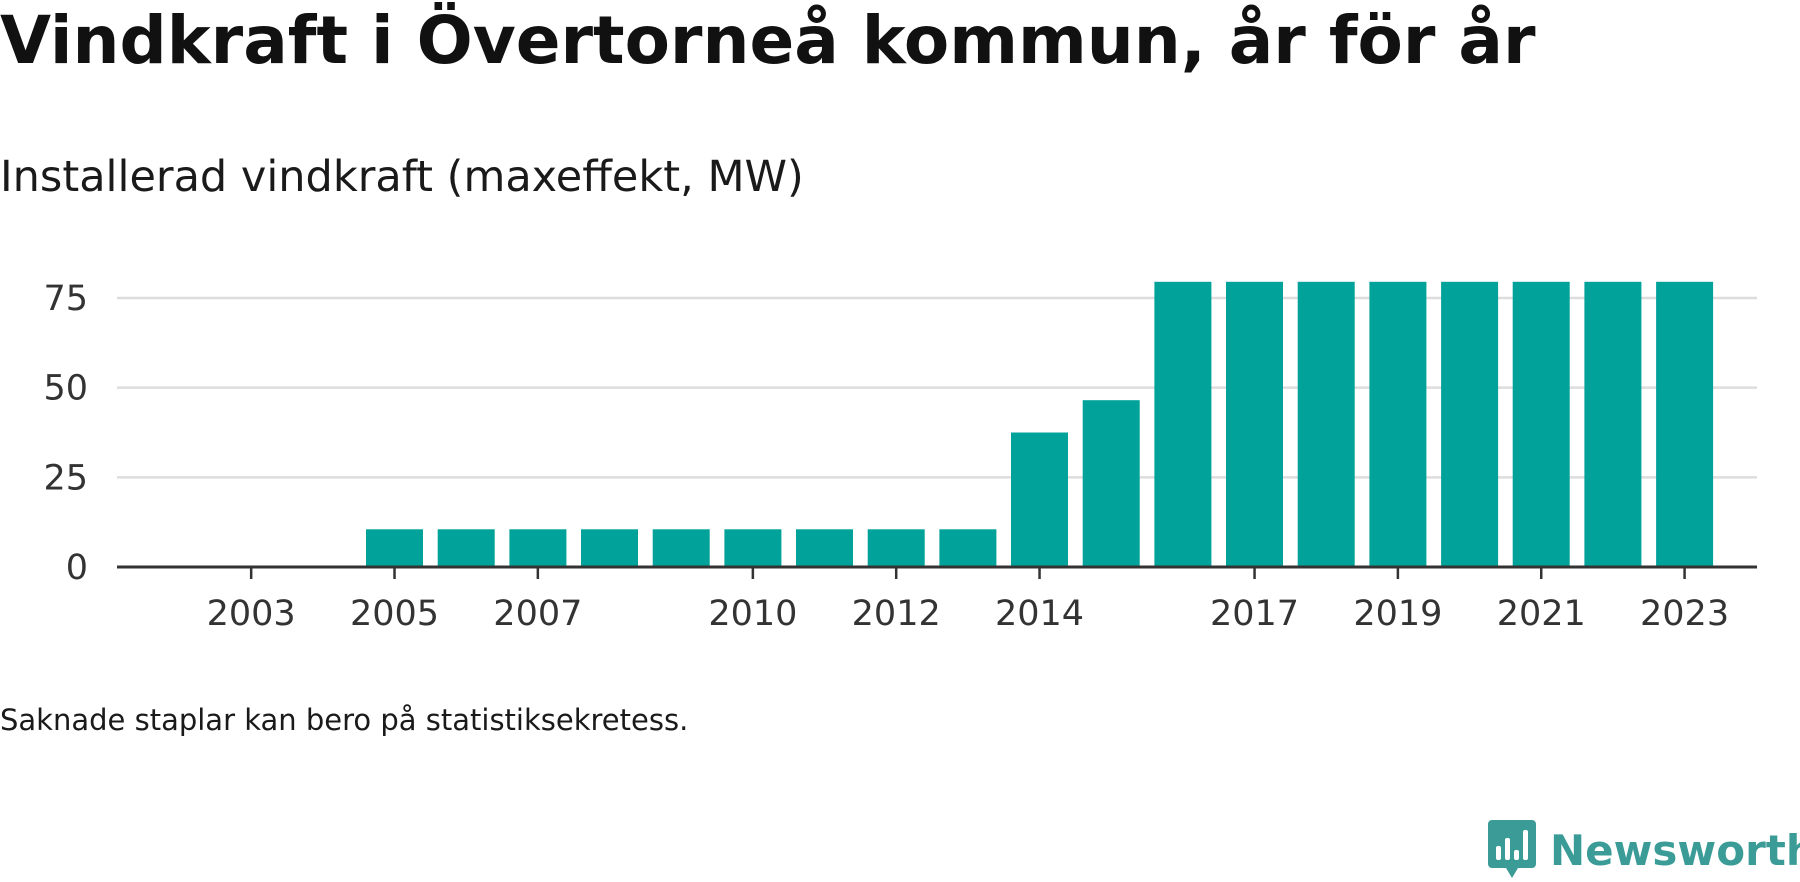 The height and width of the screenshot is (882, 1800). What do you see at coordinates (1254, 614) in the screenshot?
I see `x-tick-label: 2017` at bounding box center [1254, 614].